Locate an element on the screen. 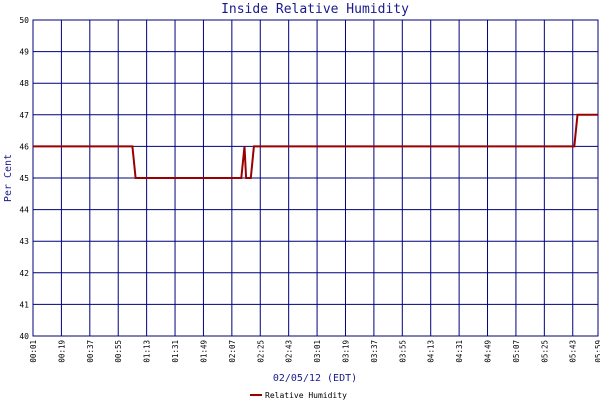 Image resolution: width=600 pixels, height=400 pixels. x-tick-label: 03:19 is located at coordinates (345, 351).